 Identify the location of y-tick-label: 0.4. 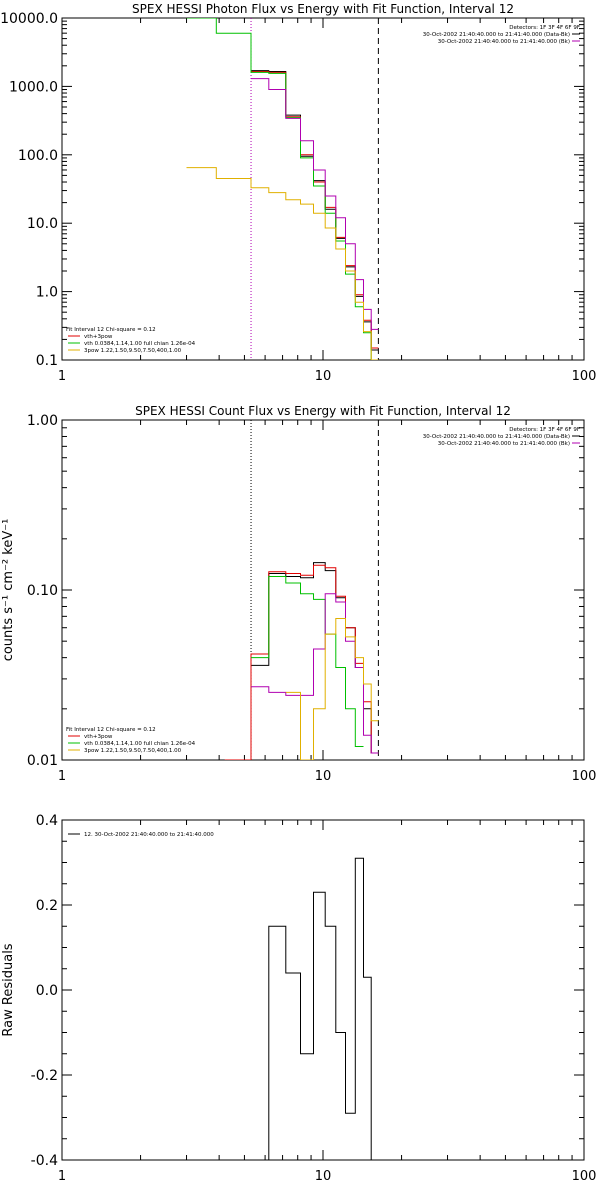
(47, 821).